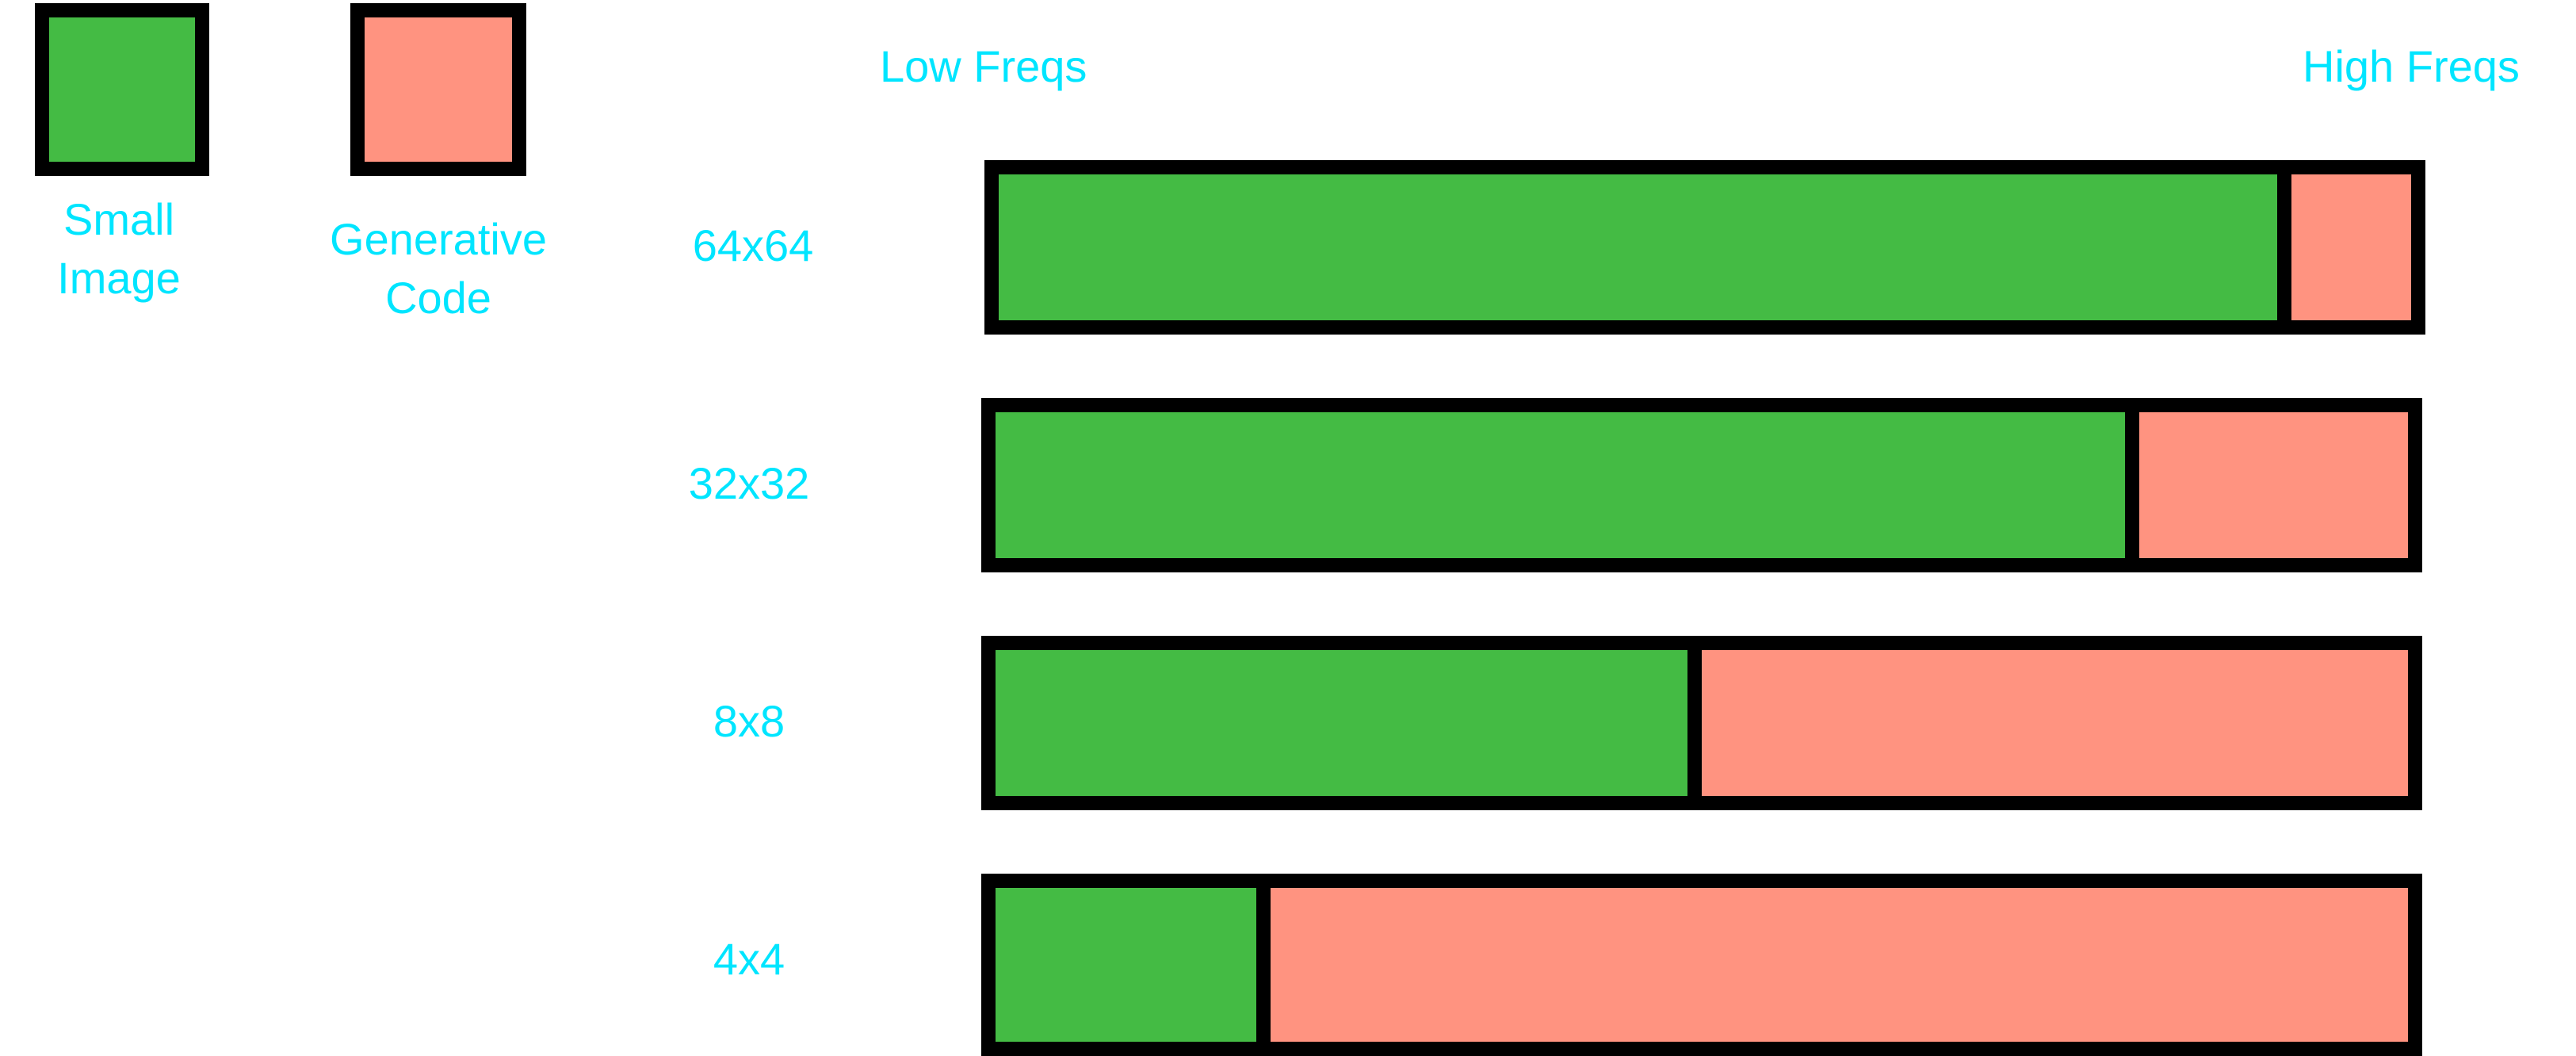 The width and height of the screenshot is (2576, 1056). Describe the element at coordinates (749, 721) in the screenshot. I see `row-label: 8x8` at that location.